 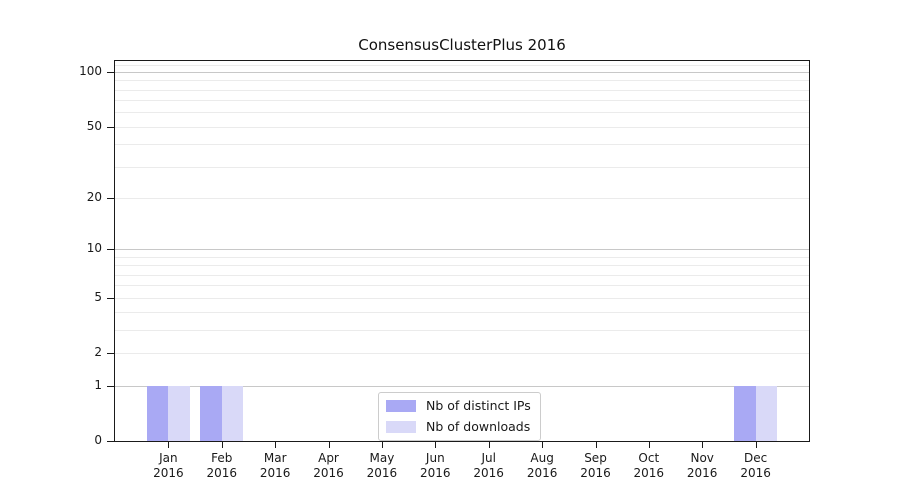 What do you see at coordinates (766, 413) in the screenshot?
I see `bar-downloads-dec` at bounding box center [766, 413].